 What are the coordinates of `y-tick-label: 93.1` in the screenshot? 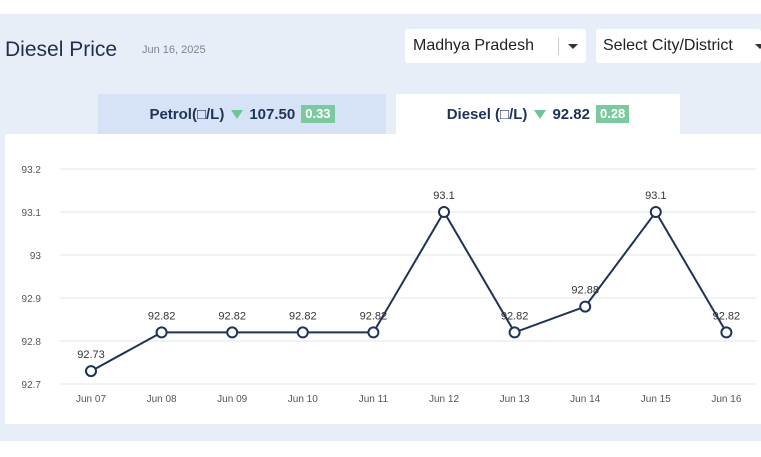 It's located at (32, 213).